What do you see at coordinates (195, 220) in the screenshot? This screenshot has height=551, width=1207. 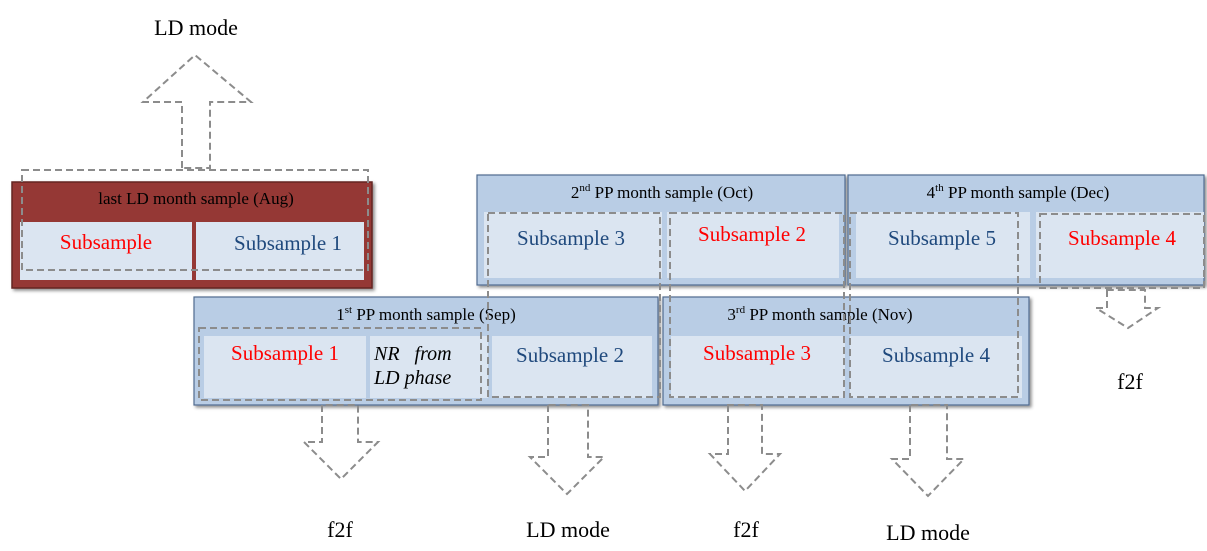 I see `aug-dashed-group` at bounding box center [195, 220].